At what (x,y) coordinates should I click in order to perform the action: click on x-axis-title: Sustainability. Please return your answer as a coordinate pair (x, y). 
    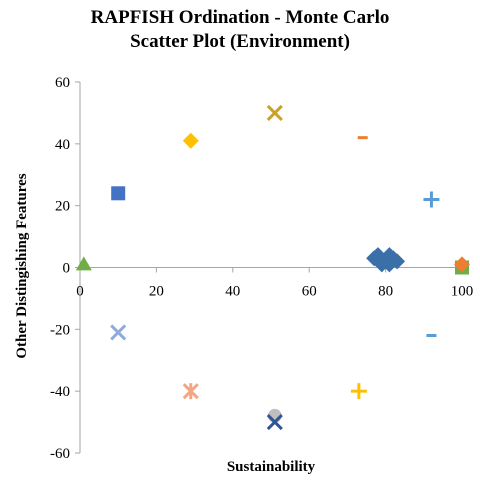
    Looking at the image, I should click on (271, 467).